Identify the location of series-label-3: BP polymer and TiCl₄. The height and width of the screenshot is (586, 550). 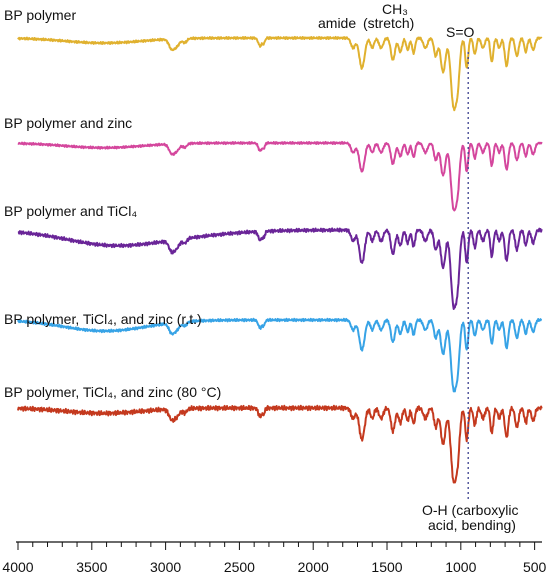
(70, 211).